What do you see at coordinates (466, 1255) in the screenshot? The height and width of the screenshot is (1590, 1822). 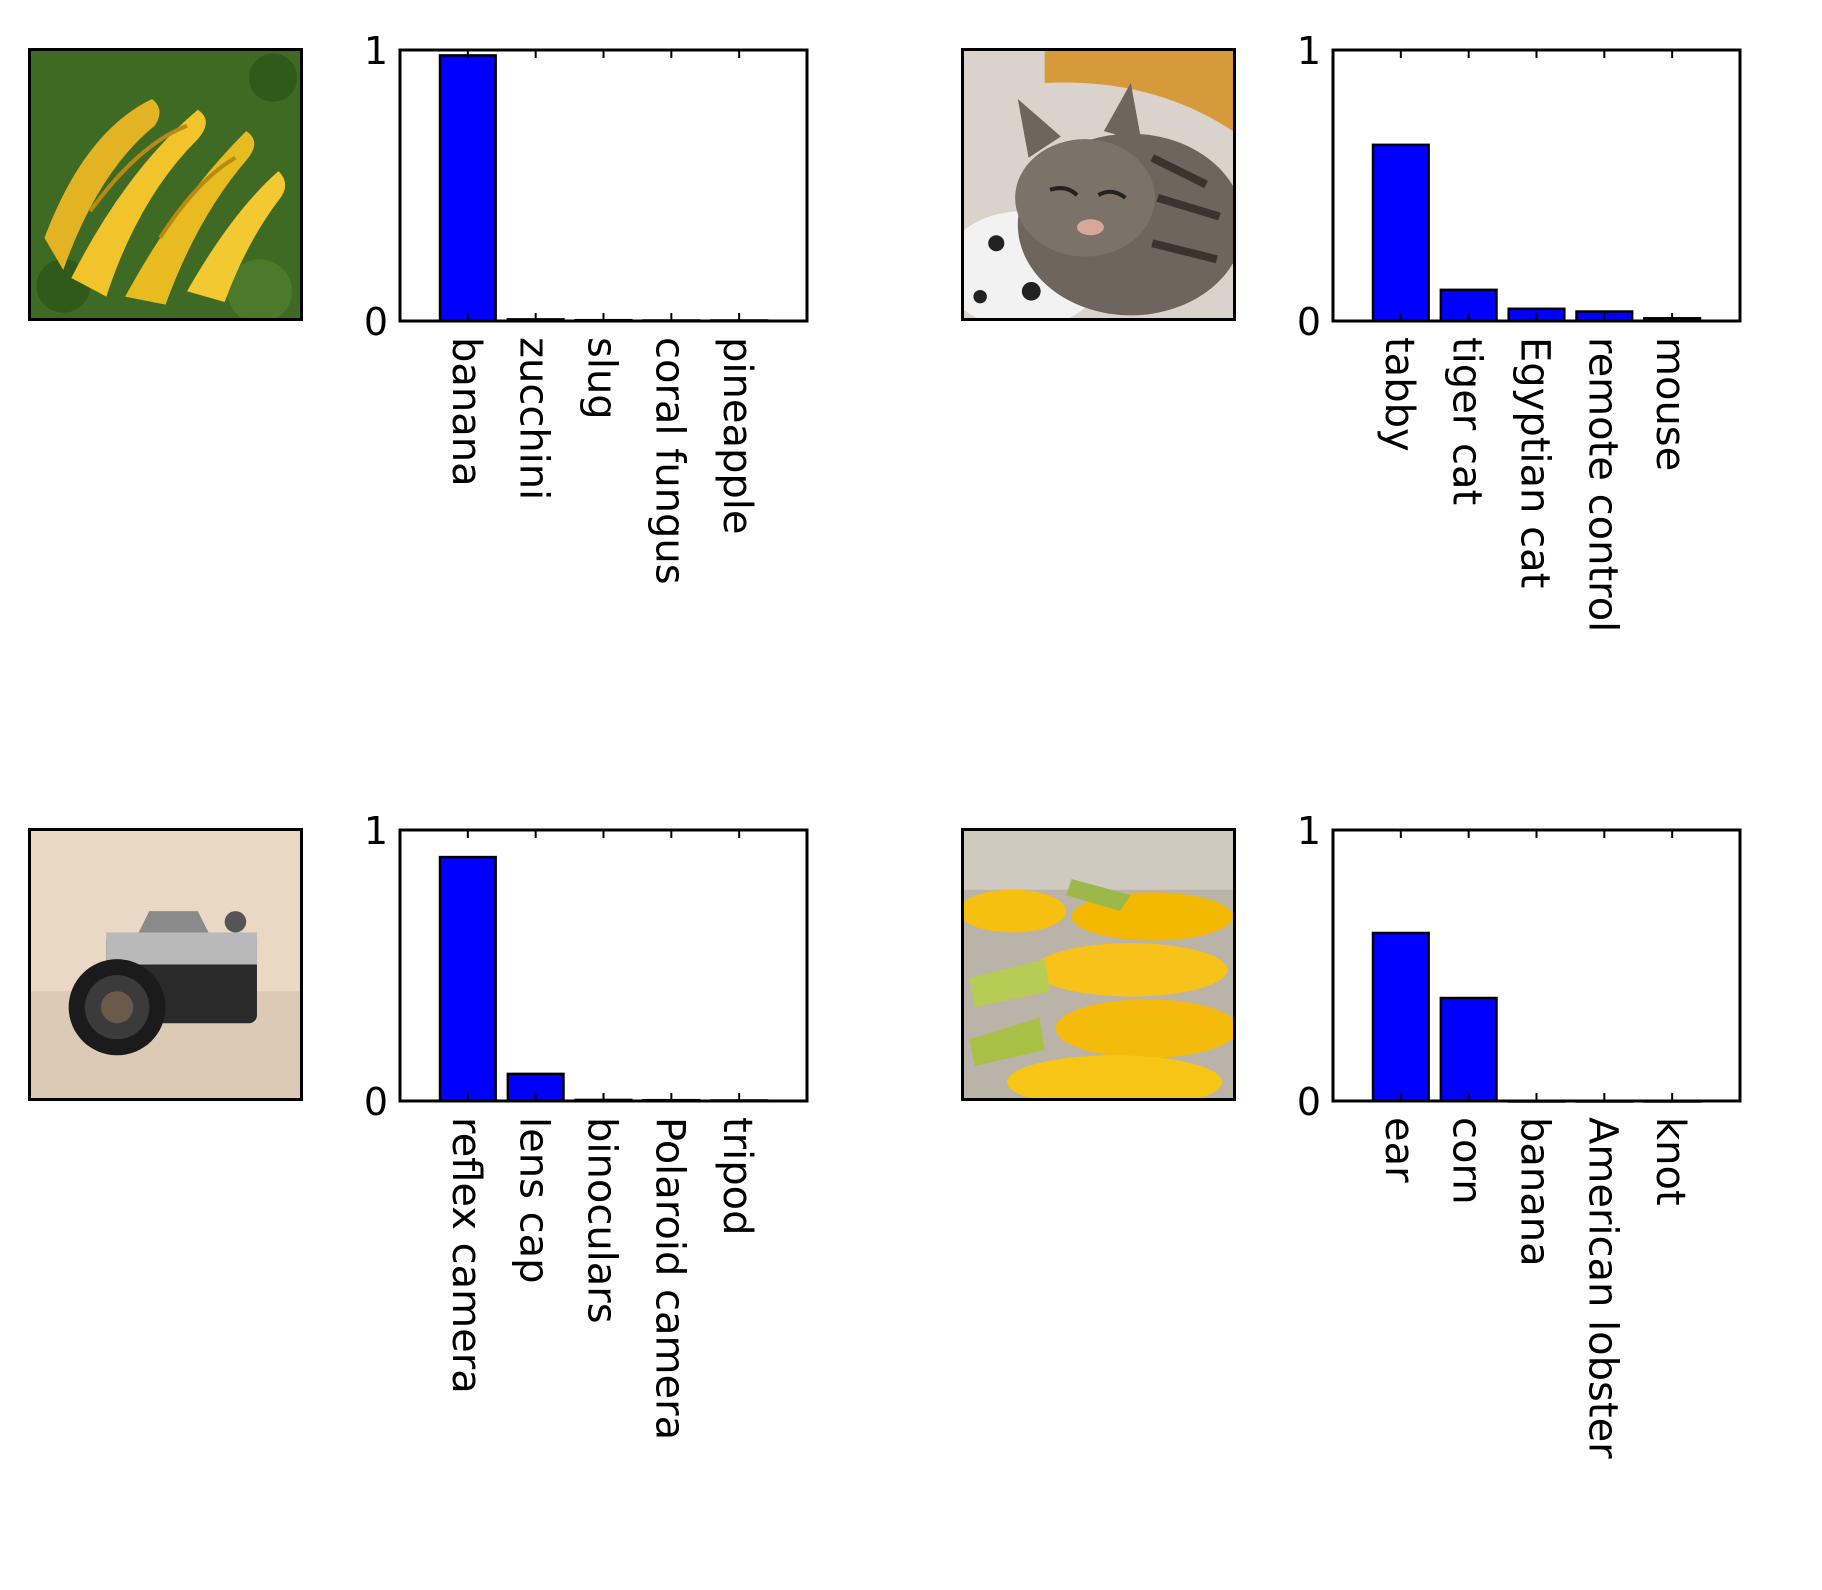 I see `x-tick-label: reflex camera` at bounding box center [466, 1255].